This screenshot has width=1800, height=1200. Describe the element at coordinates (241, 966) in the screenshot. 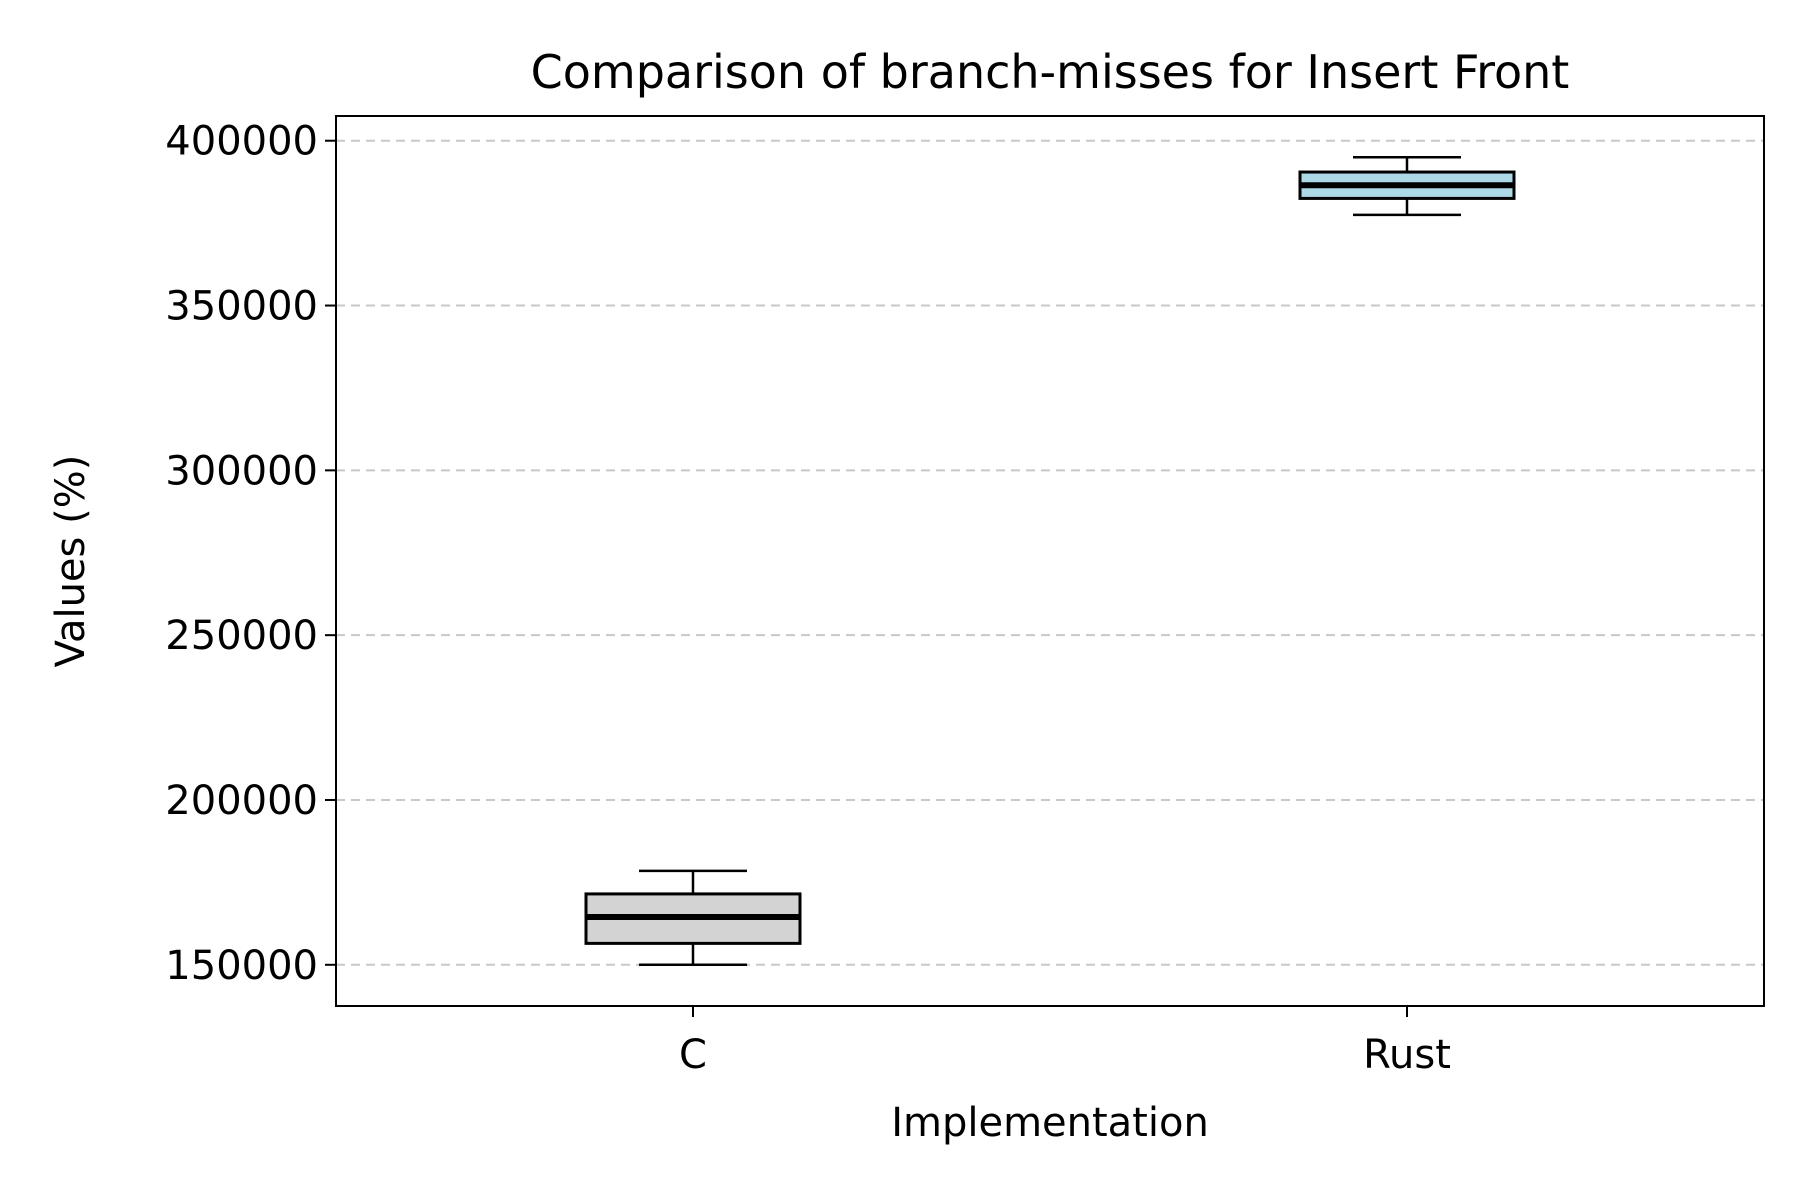

I see `y-tick-label: 150000` at that location.